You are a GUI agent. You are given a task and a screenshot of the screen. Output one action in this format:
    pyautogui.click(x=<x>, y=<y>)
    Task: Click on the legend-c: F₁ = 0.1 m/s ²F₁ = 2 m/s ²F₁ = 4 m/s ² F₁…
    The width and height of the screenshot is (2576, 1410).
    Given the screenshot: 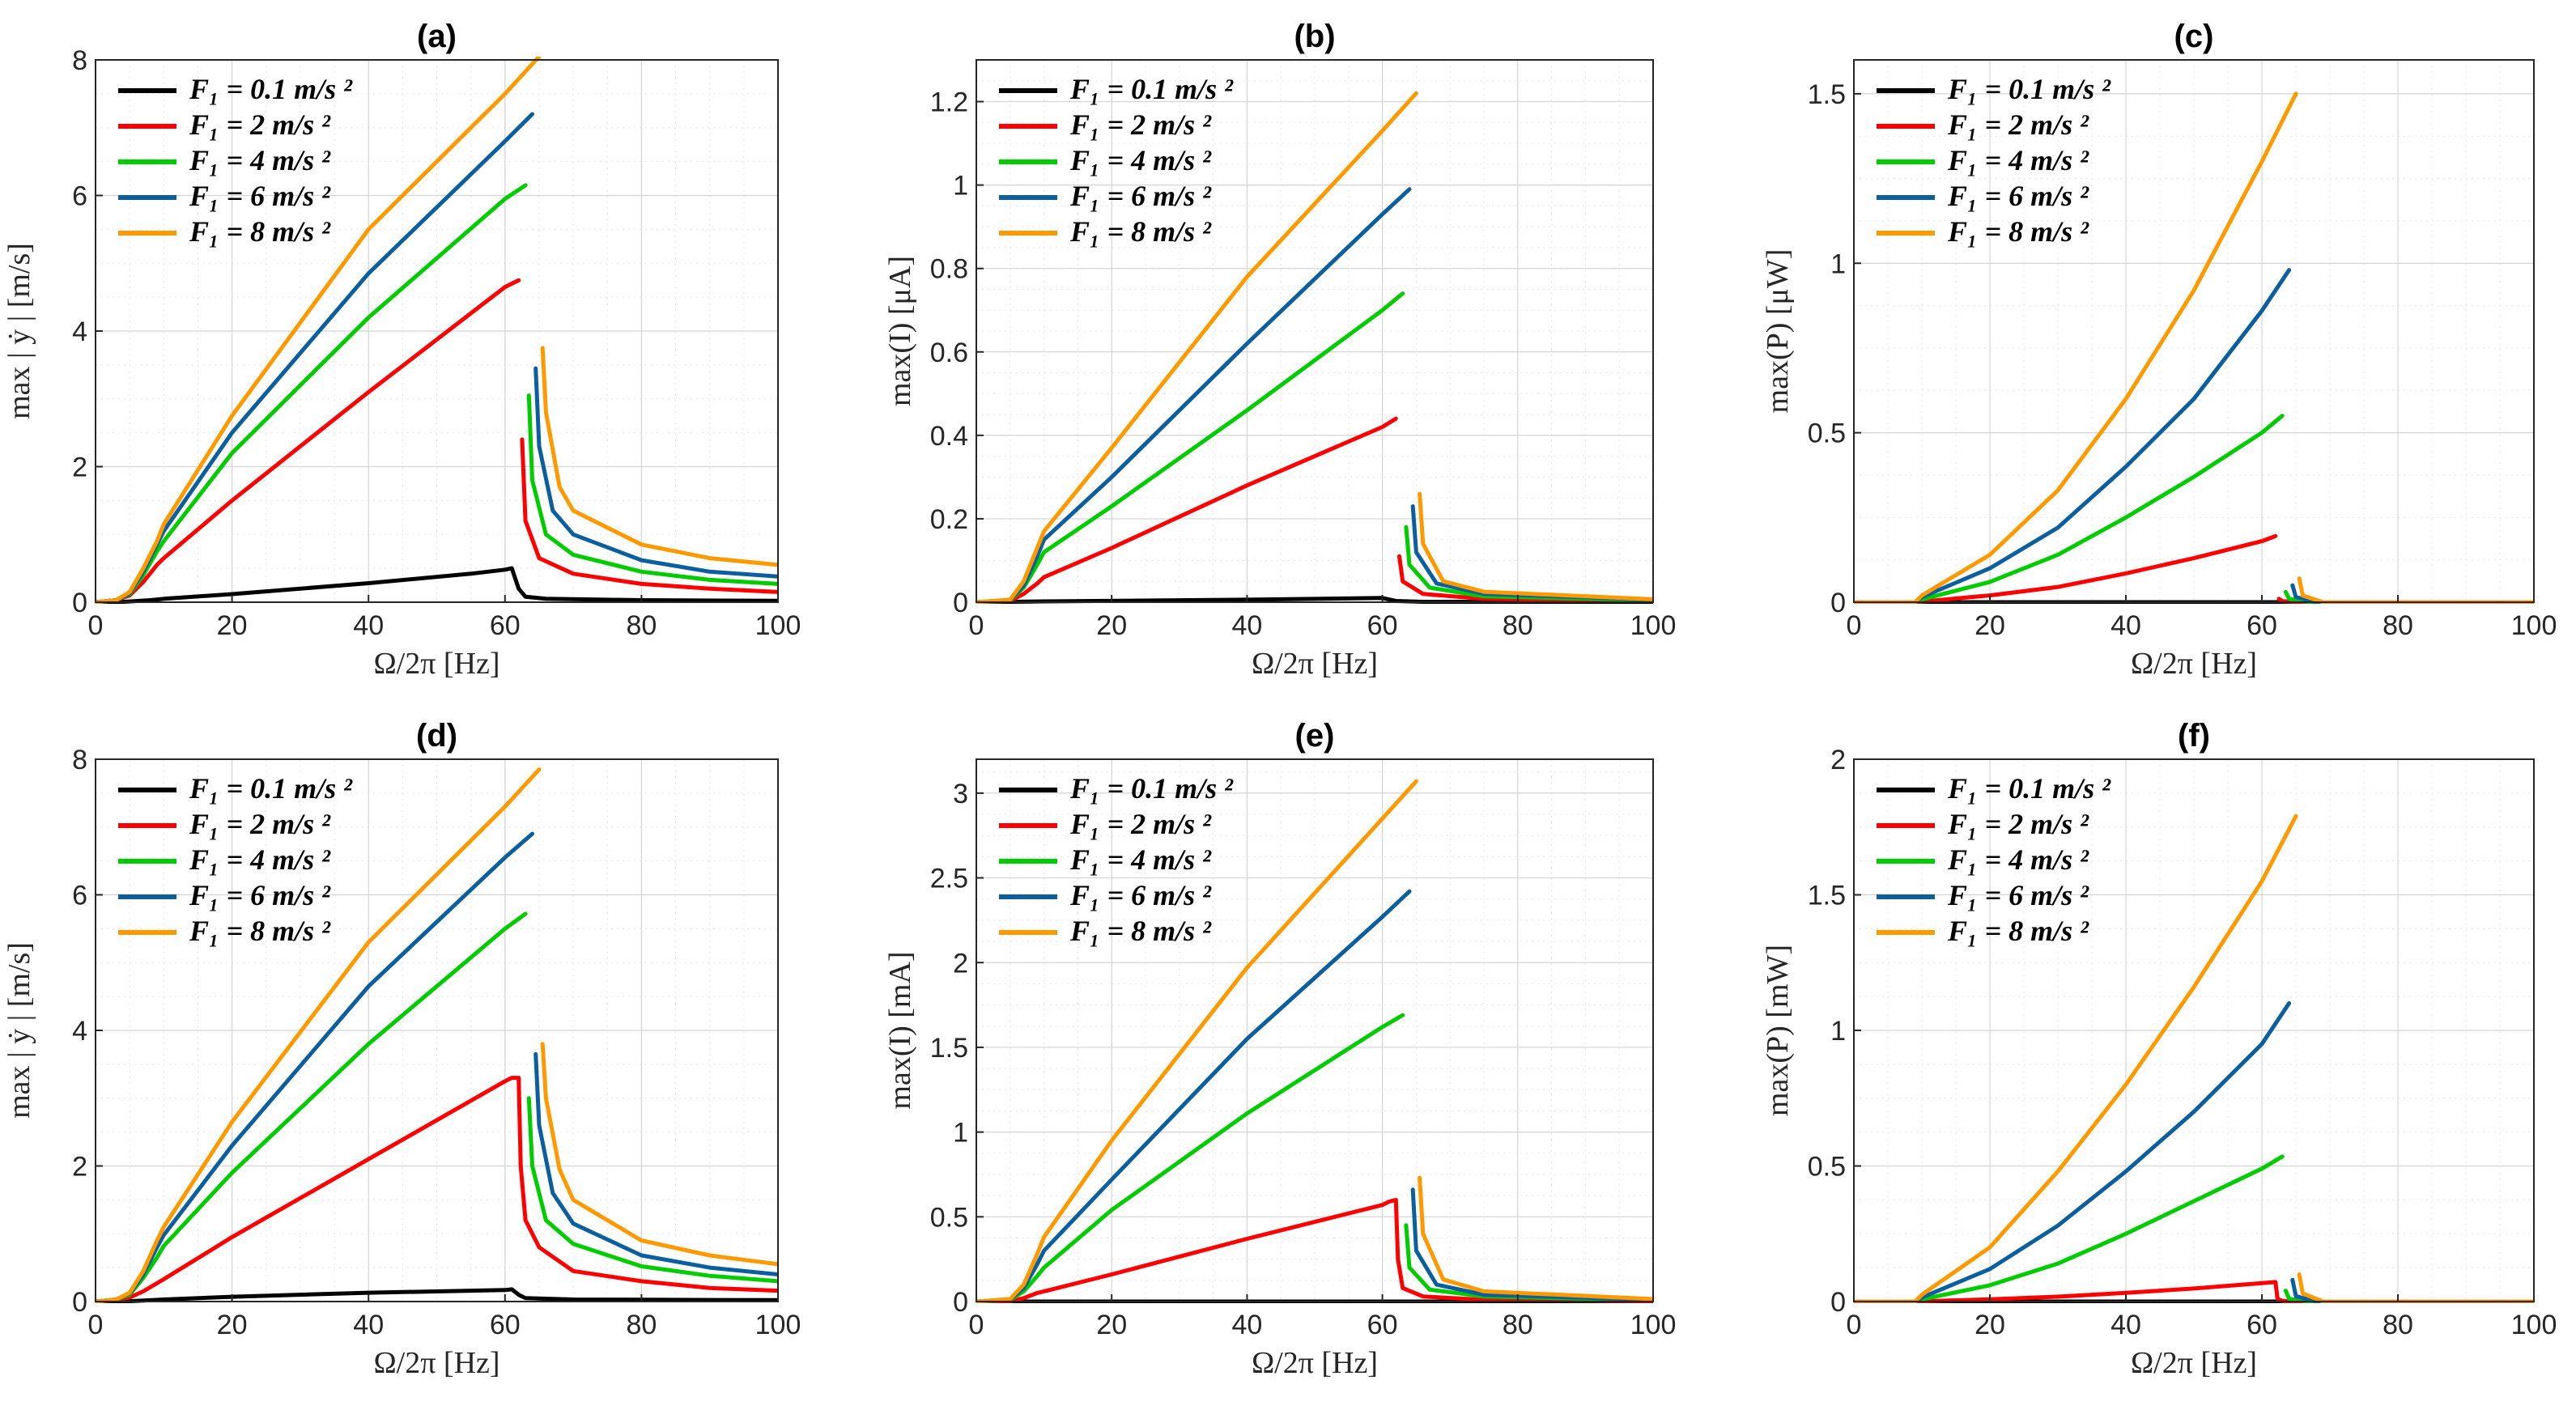 What is the action you would take?
    pyautogui.click(x=1994, y=160)
    